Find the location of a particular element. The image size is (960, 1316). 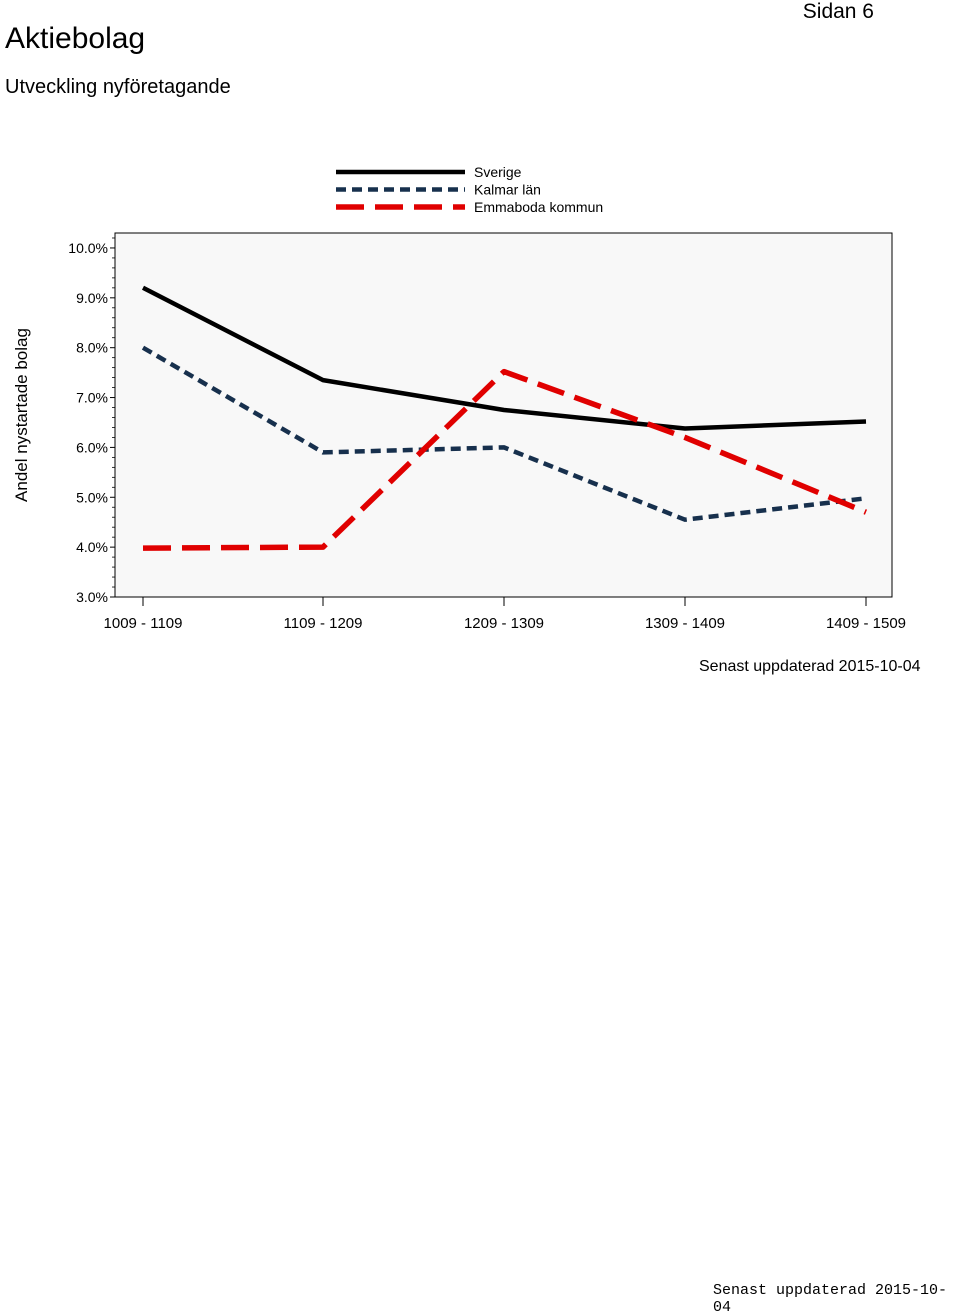

page-title: Aktiebolag is located at coordinates (75, 38).